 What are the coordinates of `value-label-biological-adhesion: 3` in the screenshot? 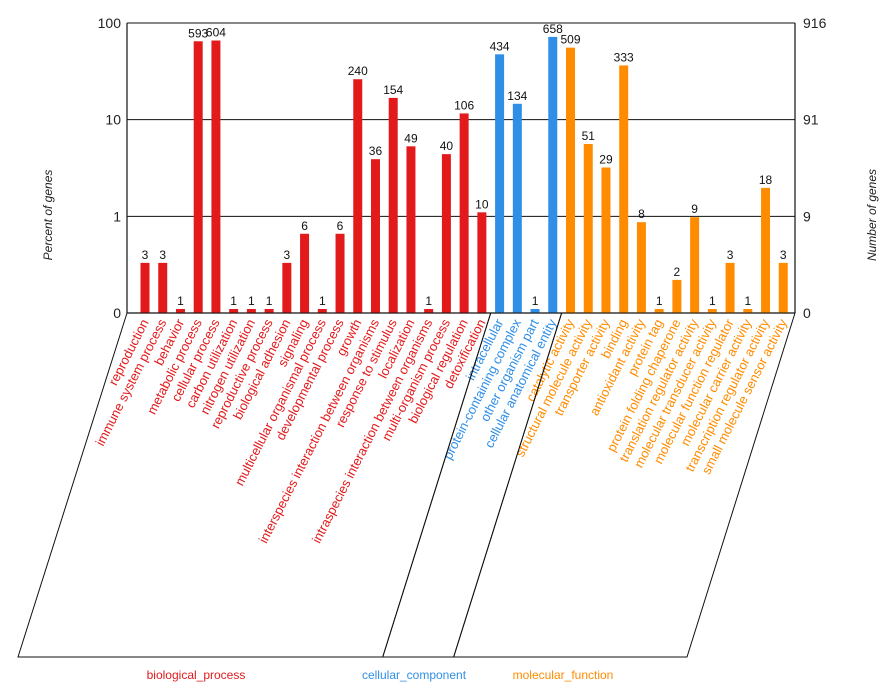 It's located at (286, 255).